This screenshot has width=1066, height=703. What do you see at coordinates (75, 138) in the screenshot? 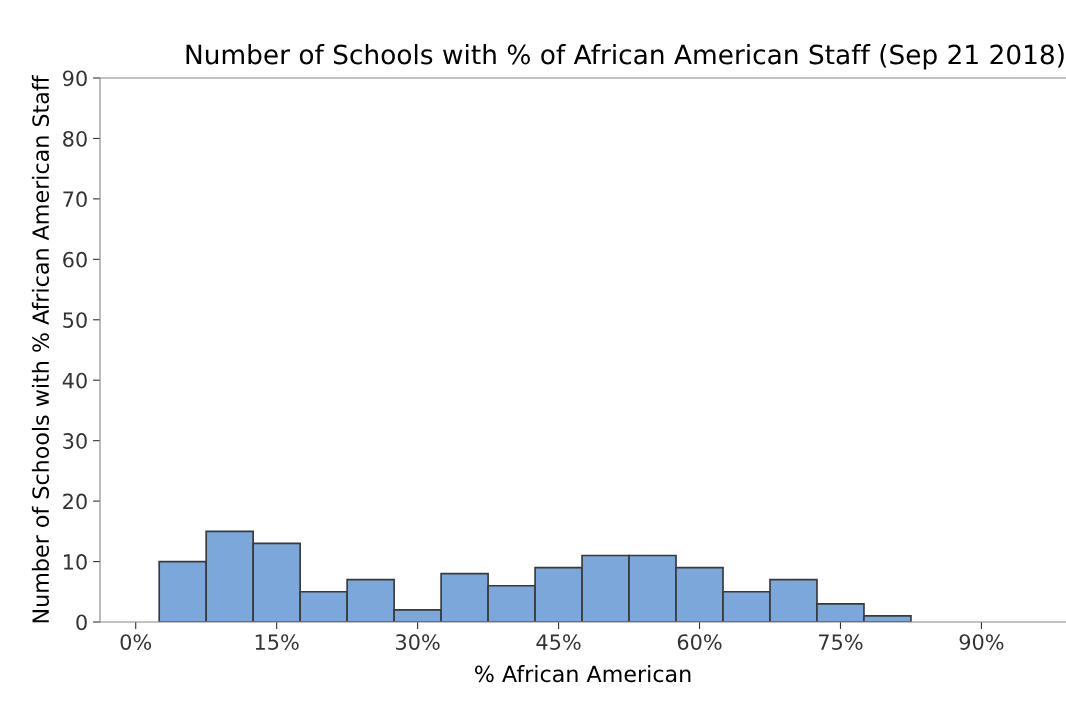
I see `y-tick-label: 80` at bounding box center [75, 138].